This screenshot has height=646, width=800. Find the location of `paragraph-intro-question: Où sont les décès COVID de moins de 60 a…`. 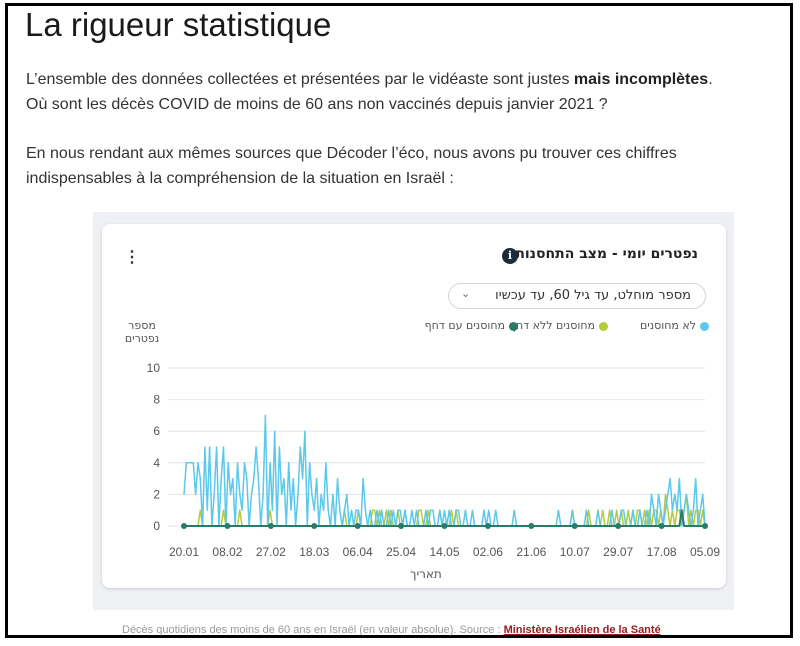

paragraph-intro-question: Où sont les décès COVID de moins de 60 a… is located at coordinates (317, 104).